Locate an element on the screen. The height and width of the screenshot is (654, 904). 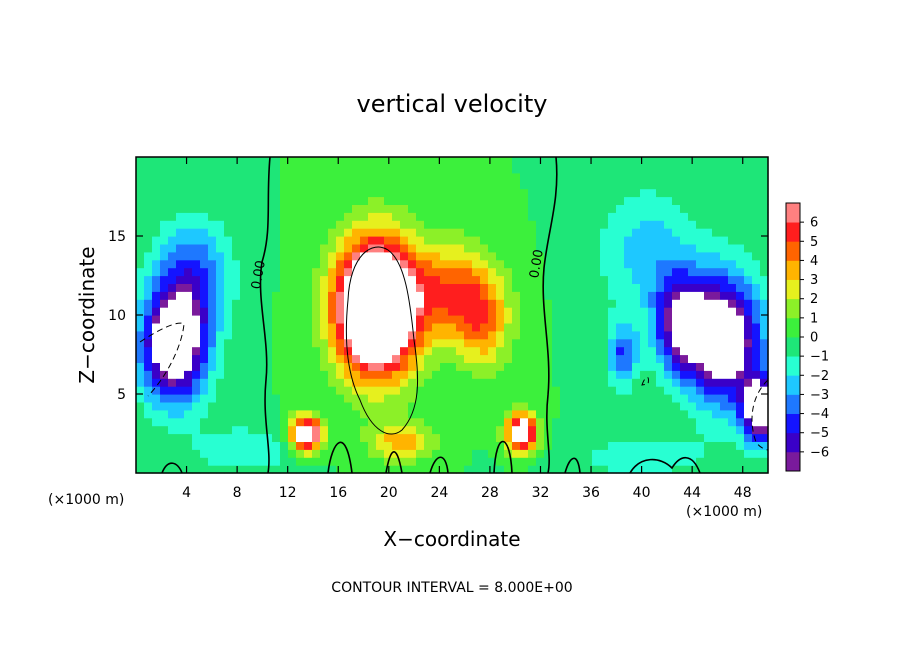
x-tick-label: 36 is located at coordinates (591, 493).